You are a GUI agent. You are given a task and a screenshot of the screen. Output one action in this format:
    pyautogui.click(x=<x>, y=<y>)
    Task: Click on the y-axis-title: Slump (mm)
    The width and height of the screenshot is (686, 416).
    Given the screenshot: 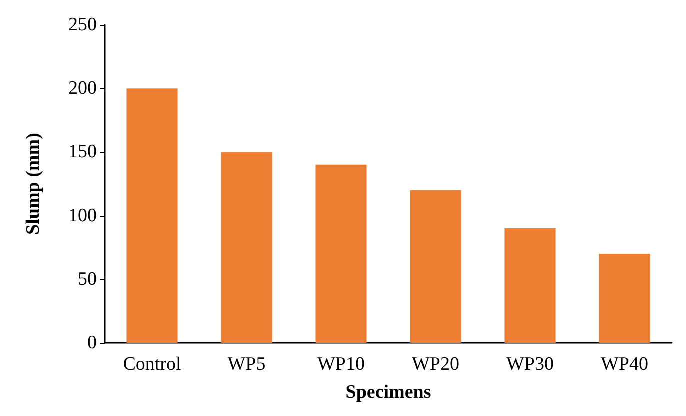 What is the action you would take?
    pyautogui.click(x=33, y=184)
    